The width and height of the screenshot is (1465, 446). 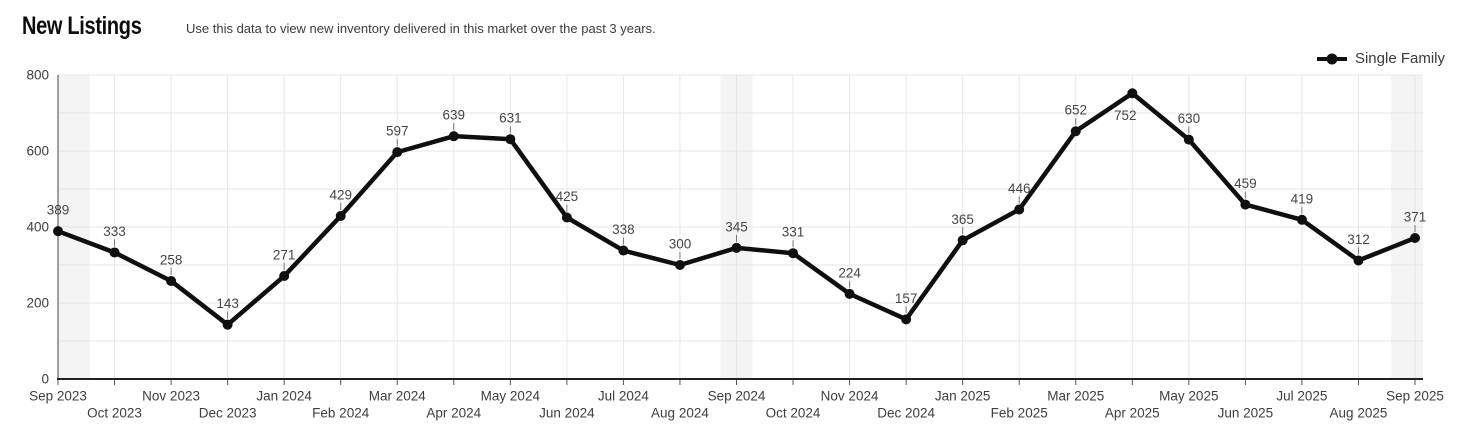 I want to click on x-axis-label: Apr 2024, so click(x=453, y=413).